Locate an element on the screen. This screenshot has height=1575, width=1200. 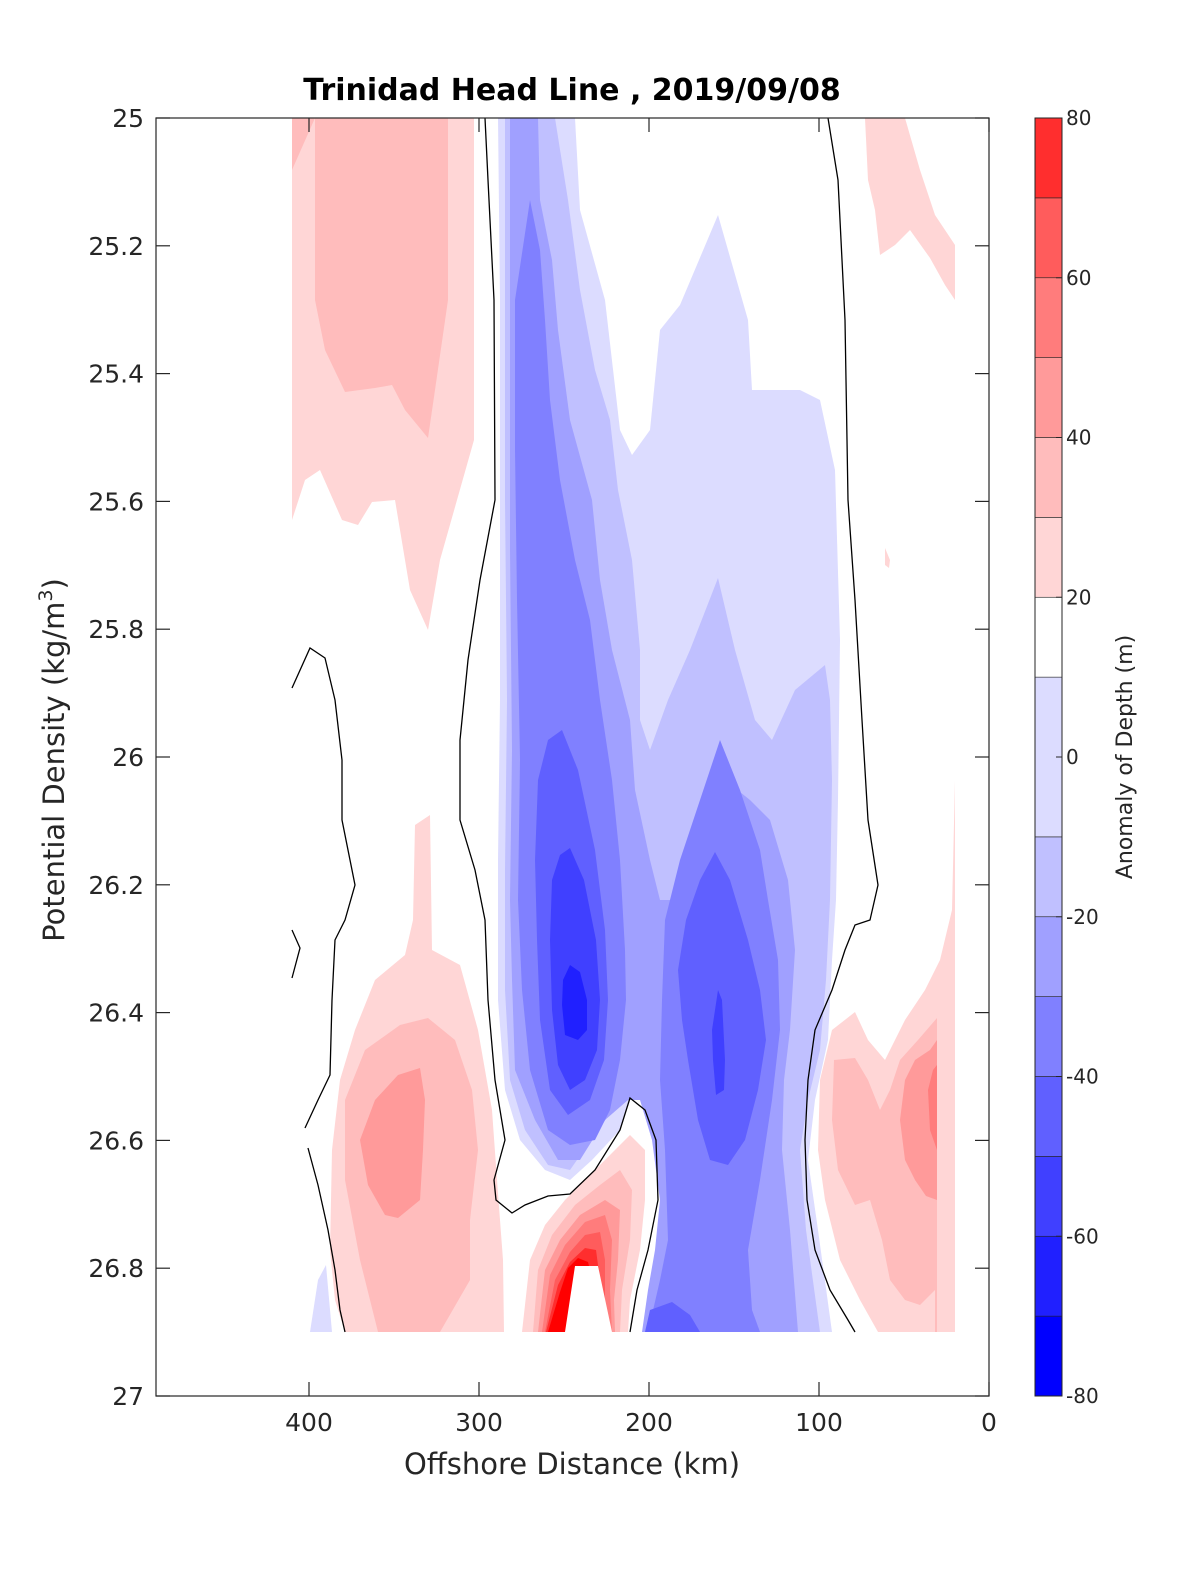
colorbar-tick-label: -20 is located at coordinates (1082, 917).